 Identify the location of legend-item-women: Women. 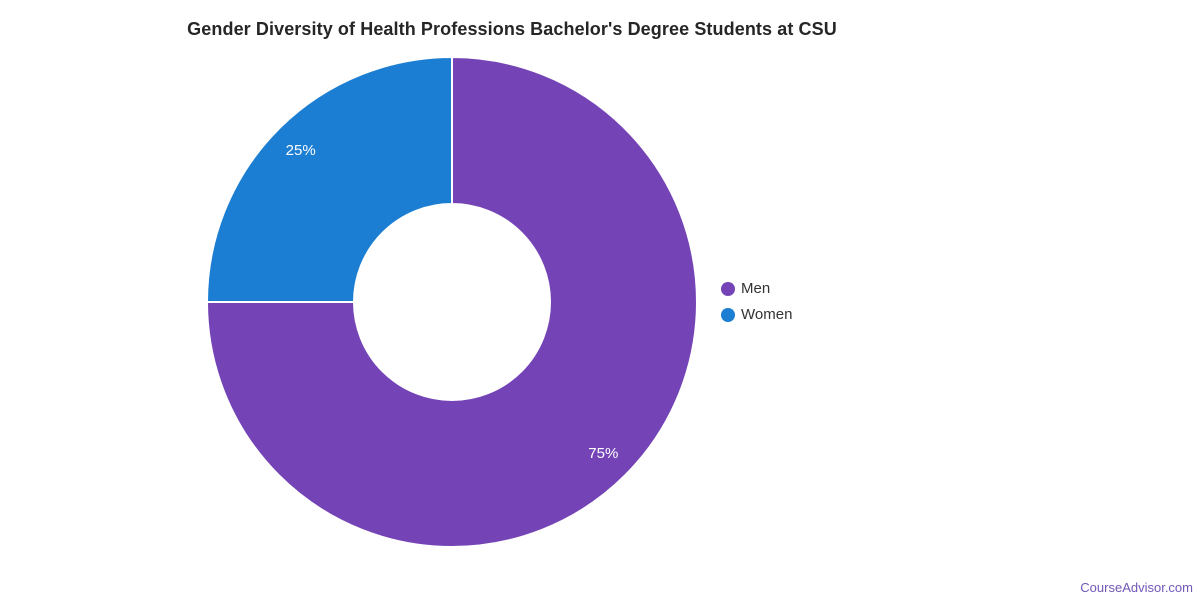
(756, 314).